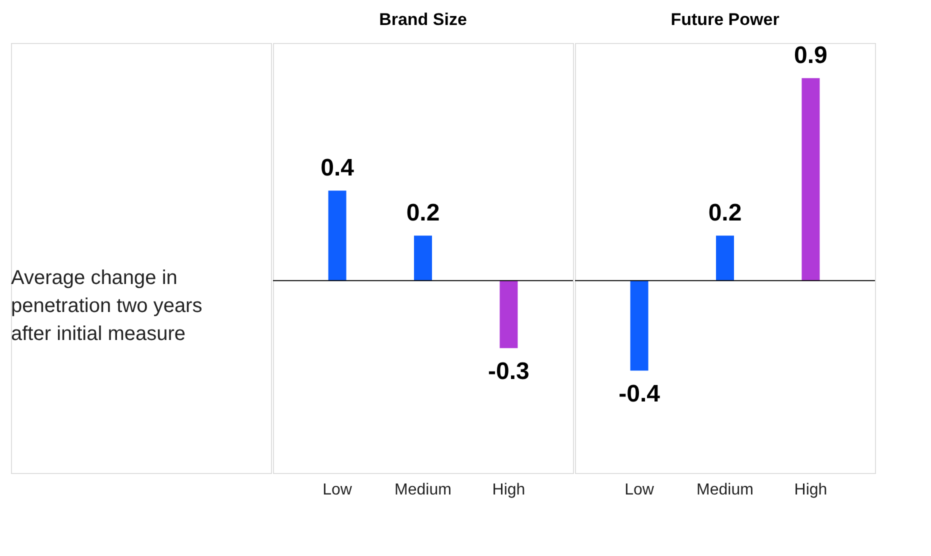 The height and width of the screenshot is (556, 931). What do you see at coordinates (811, 56) in the screenshot?
I see `data-label: 0.9` at bounding box center [811, 56].